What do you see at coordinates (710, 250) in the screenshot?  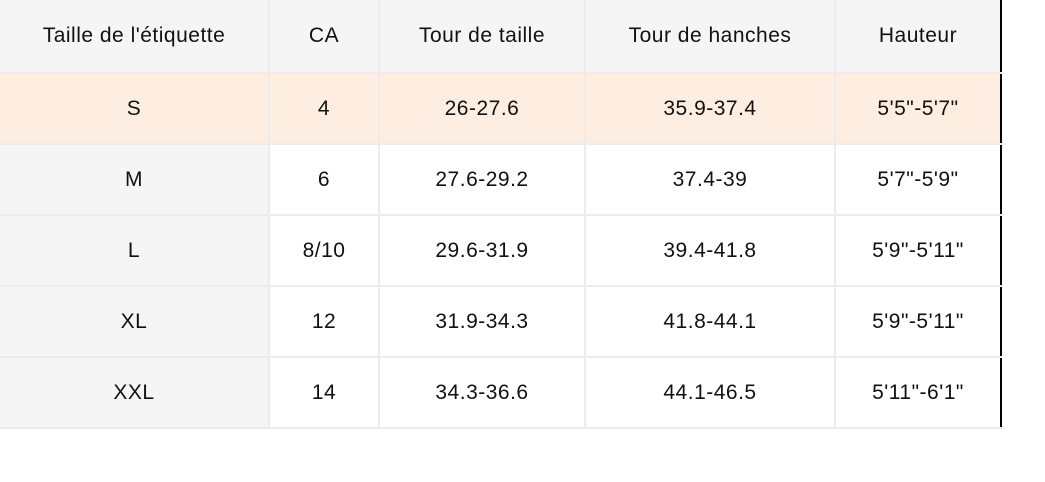 I see `table-cell: 39.4-41.8` at bounding box center [710, 250].